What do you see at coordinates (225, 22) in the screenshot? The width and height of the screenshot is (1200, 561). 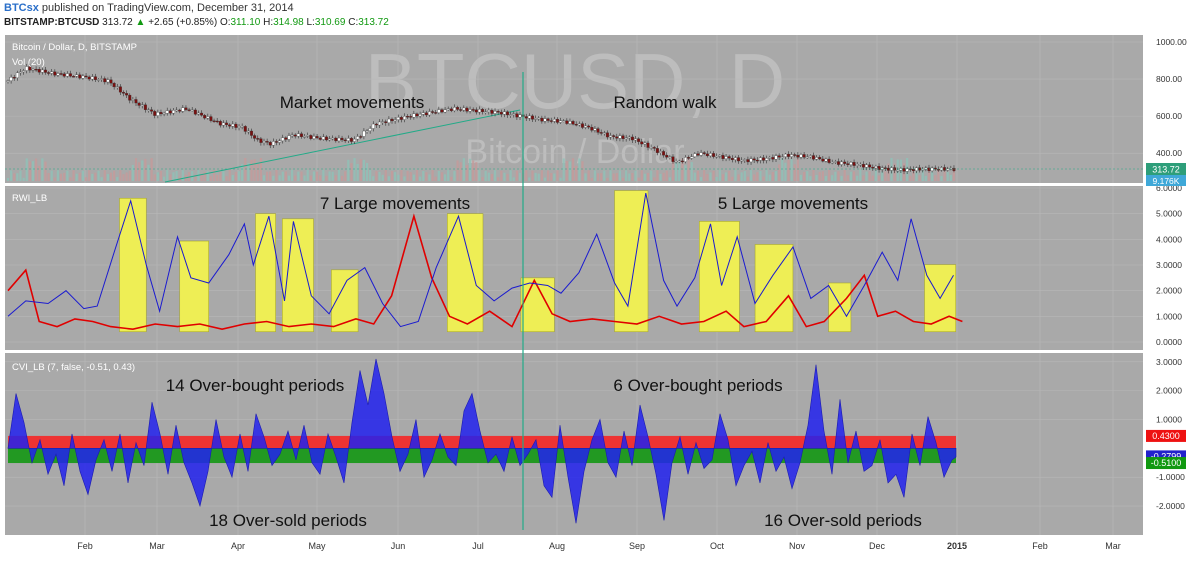 I see `open-label: O:` at bounding box center [225, 22].